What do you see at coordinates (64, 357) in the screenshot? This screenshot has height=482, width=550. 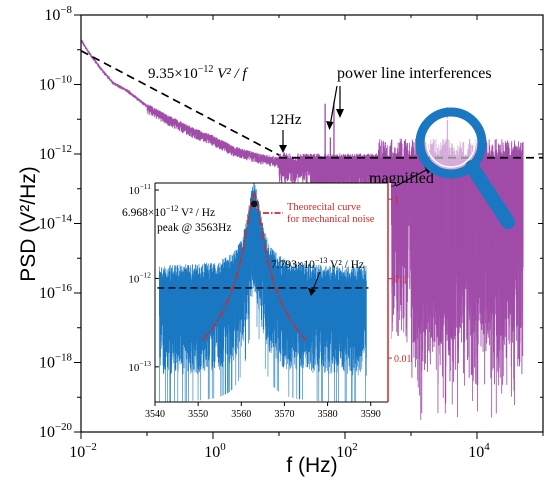 I see `main-y-tick-label-exp: −18` at bounding box center [64, 357].